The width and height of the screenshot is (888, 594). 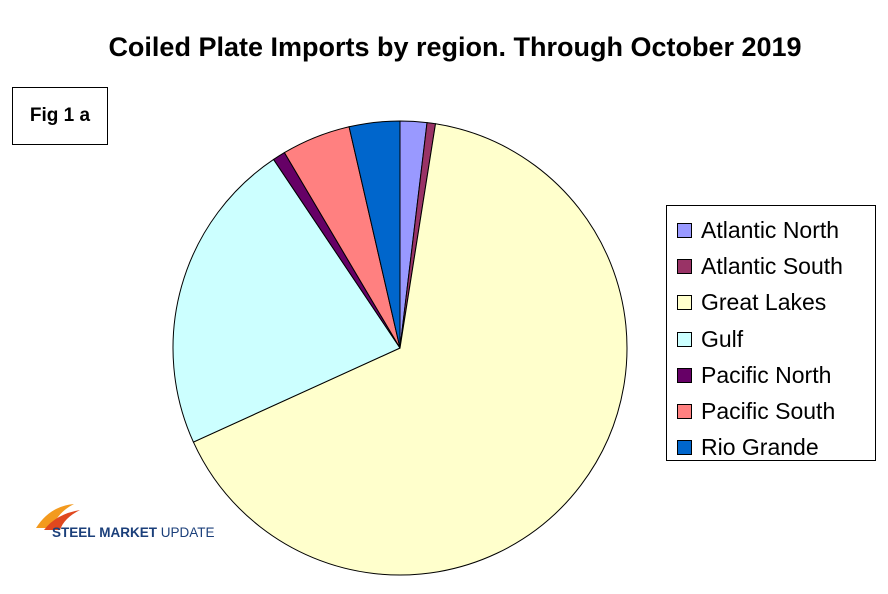 I want to click on figure-label: Fig 1 a, so click(x=60, y=116).